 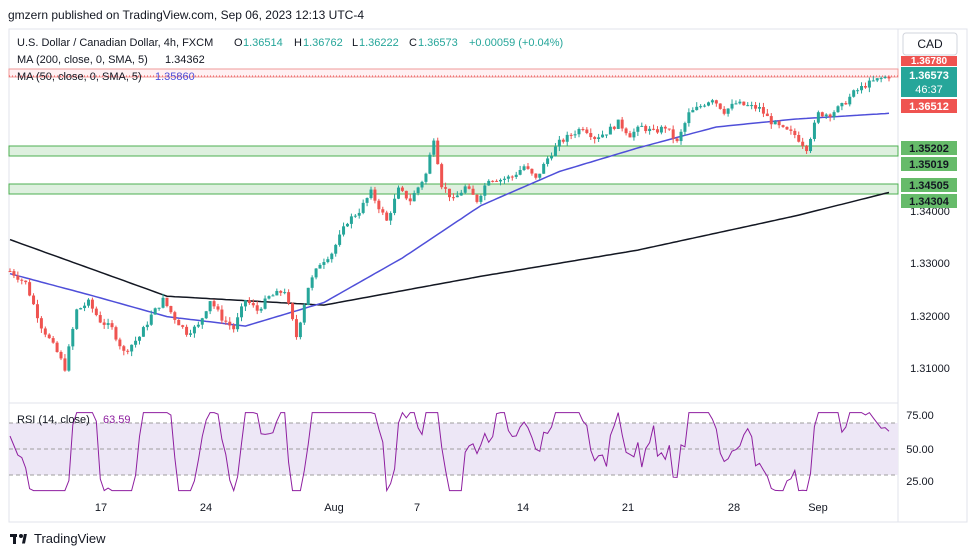 What do you see at coordinates (920, 450) in the screenshot?
I see `rsi-tick-50: 50.00` at bounding box center [920, 450].